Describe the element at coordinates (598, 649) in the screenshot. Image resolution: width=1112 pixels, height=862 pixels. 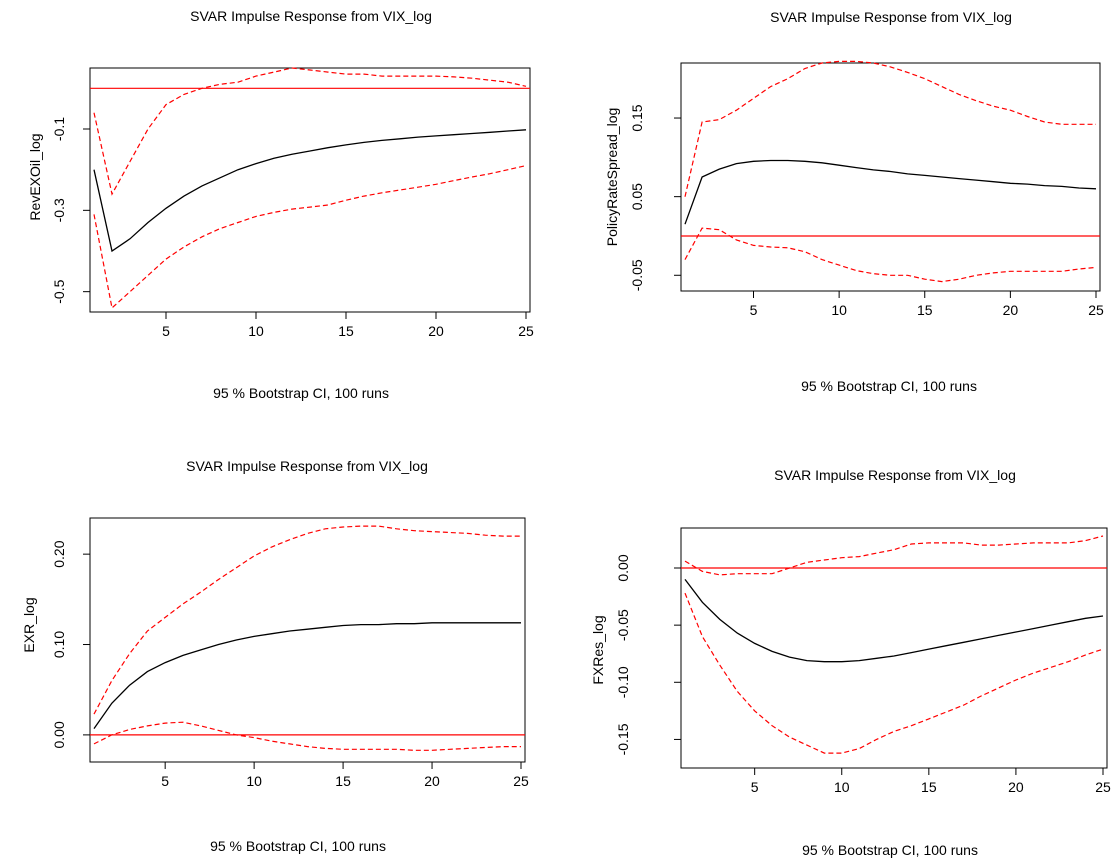
I see `y-axis-label: FXRes_log` at that location.